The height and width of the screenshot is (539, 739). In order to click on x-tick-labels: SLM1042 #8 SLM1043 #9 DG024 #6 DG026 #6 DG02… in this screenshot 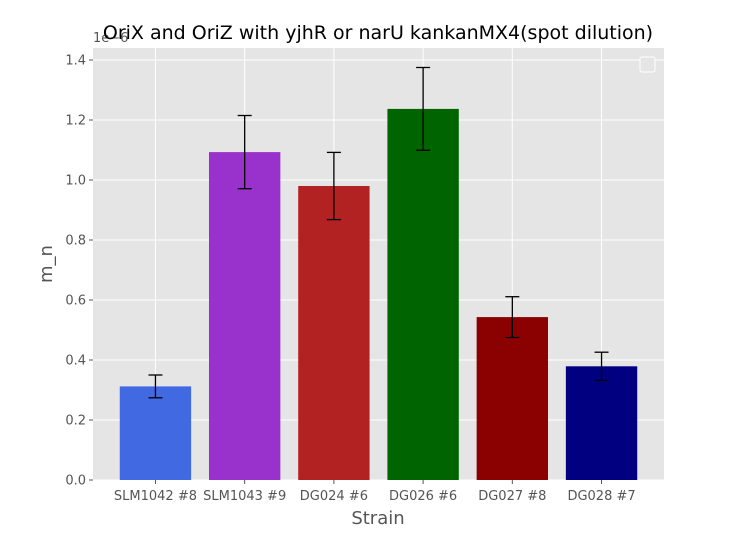, I will do `click(375, 492)`.